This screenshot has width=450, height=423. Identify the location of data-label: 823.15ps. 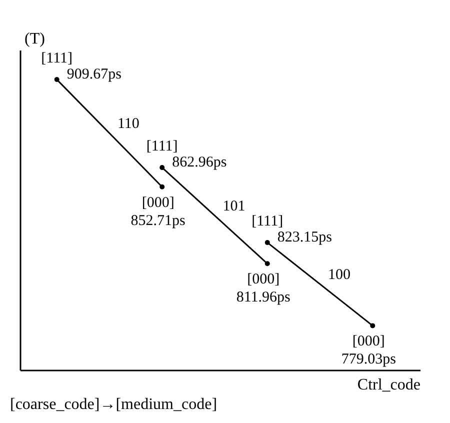
(304, 238).